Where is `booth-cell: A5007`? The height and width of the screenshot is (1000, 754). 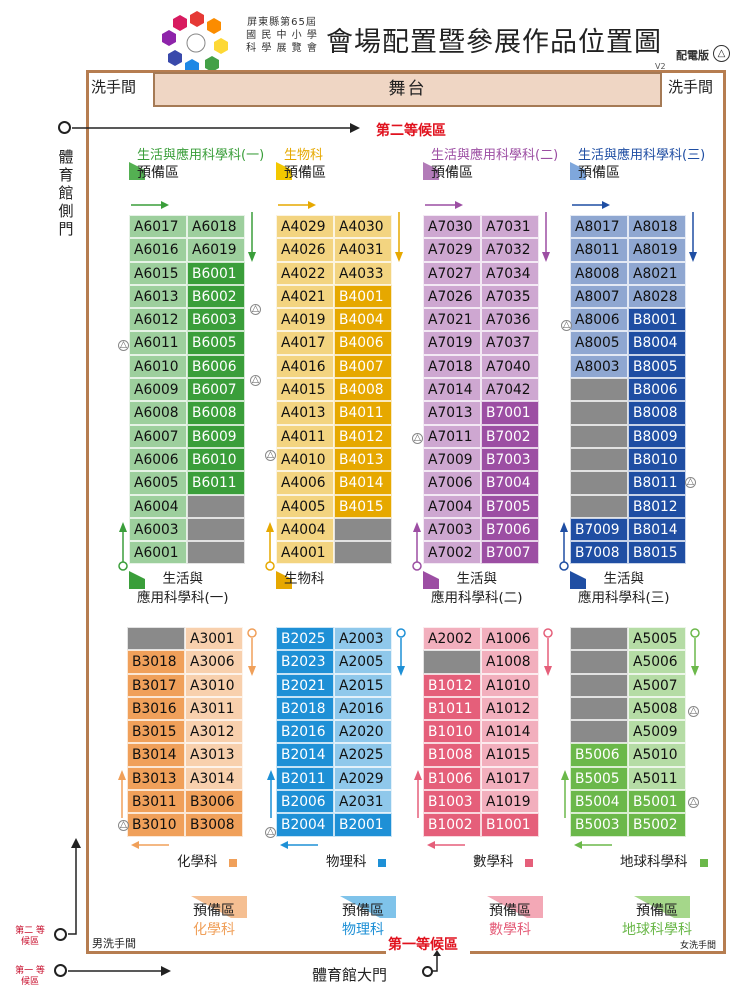 booth-cell: A5007 is located at coordinates (657, 685).